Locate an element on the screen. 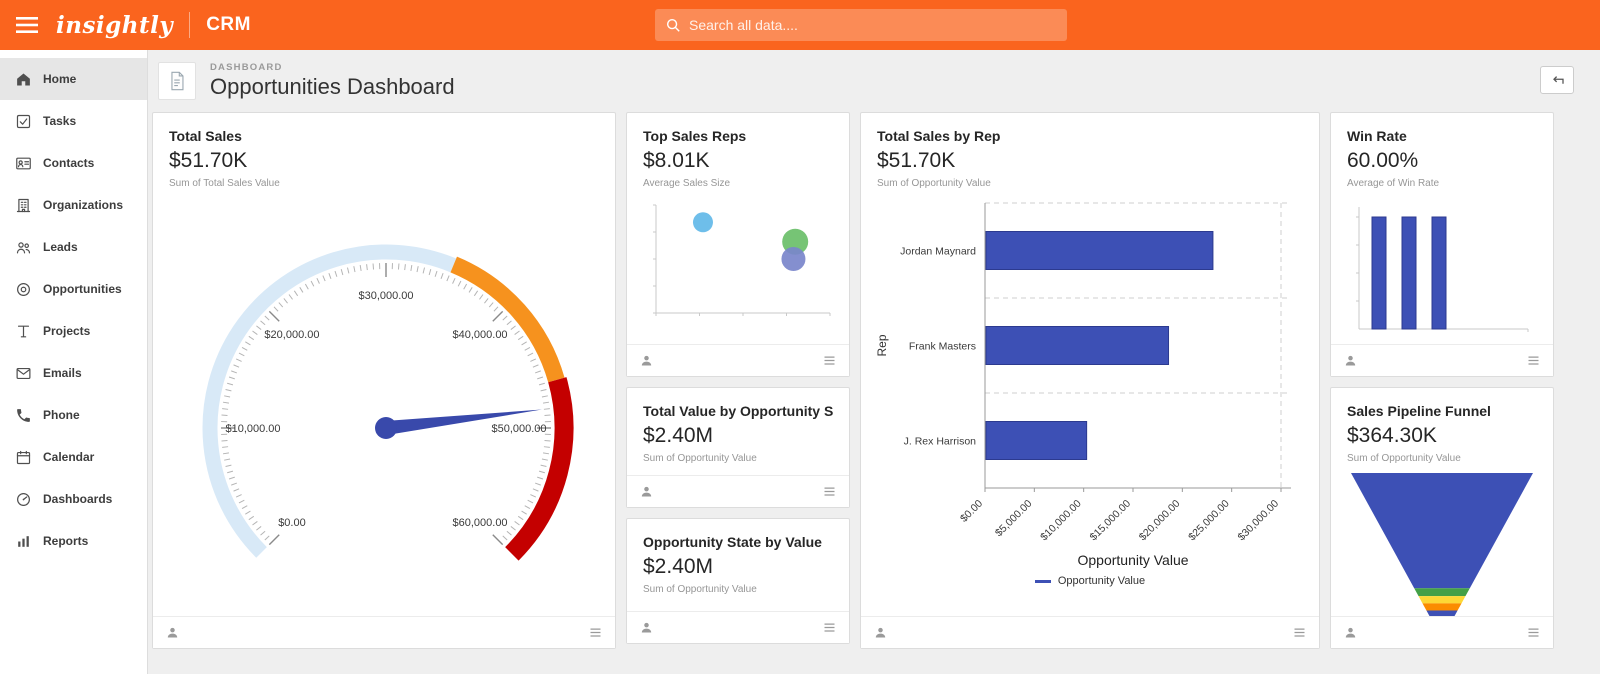 The width and height of the screenshot is (1600, 674). card-subtitle: Sum of Total Sales Value is located at coordinates (224, 183).